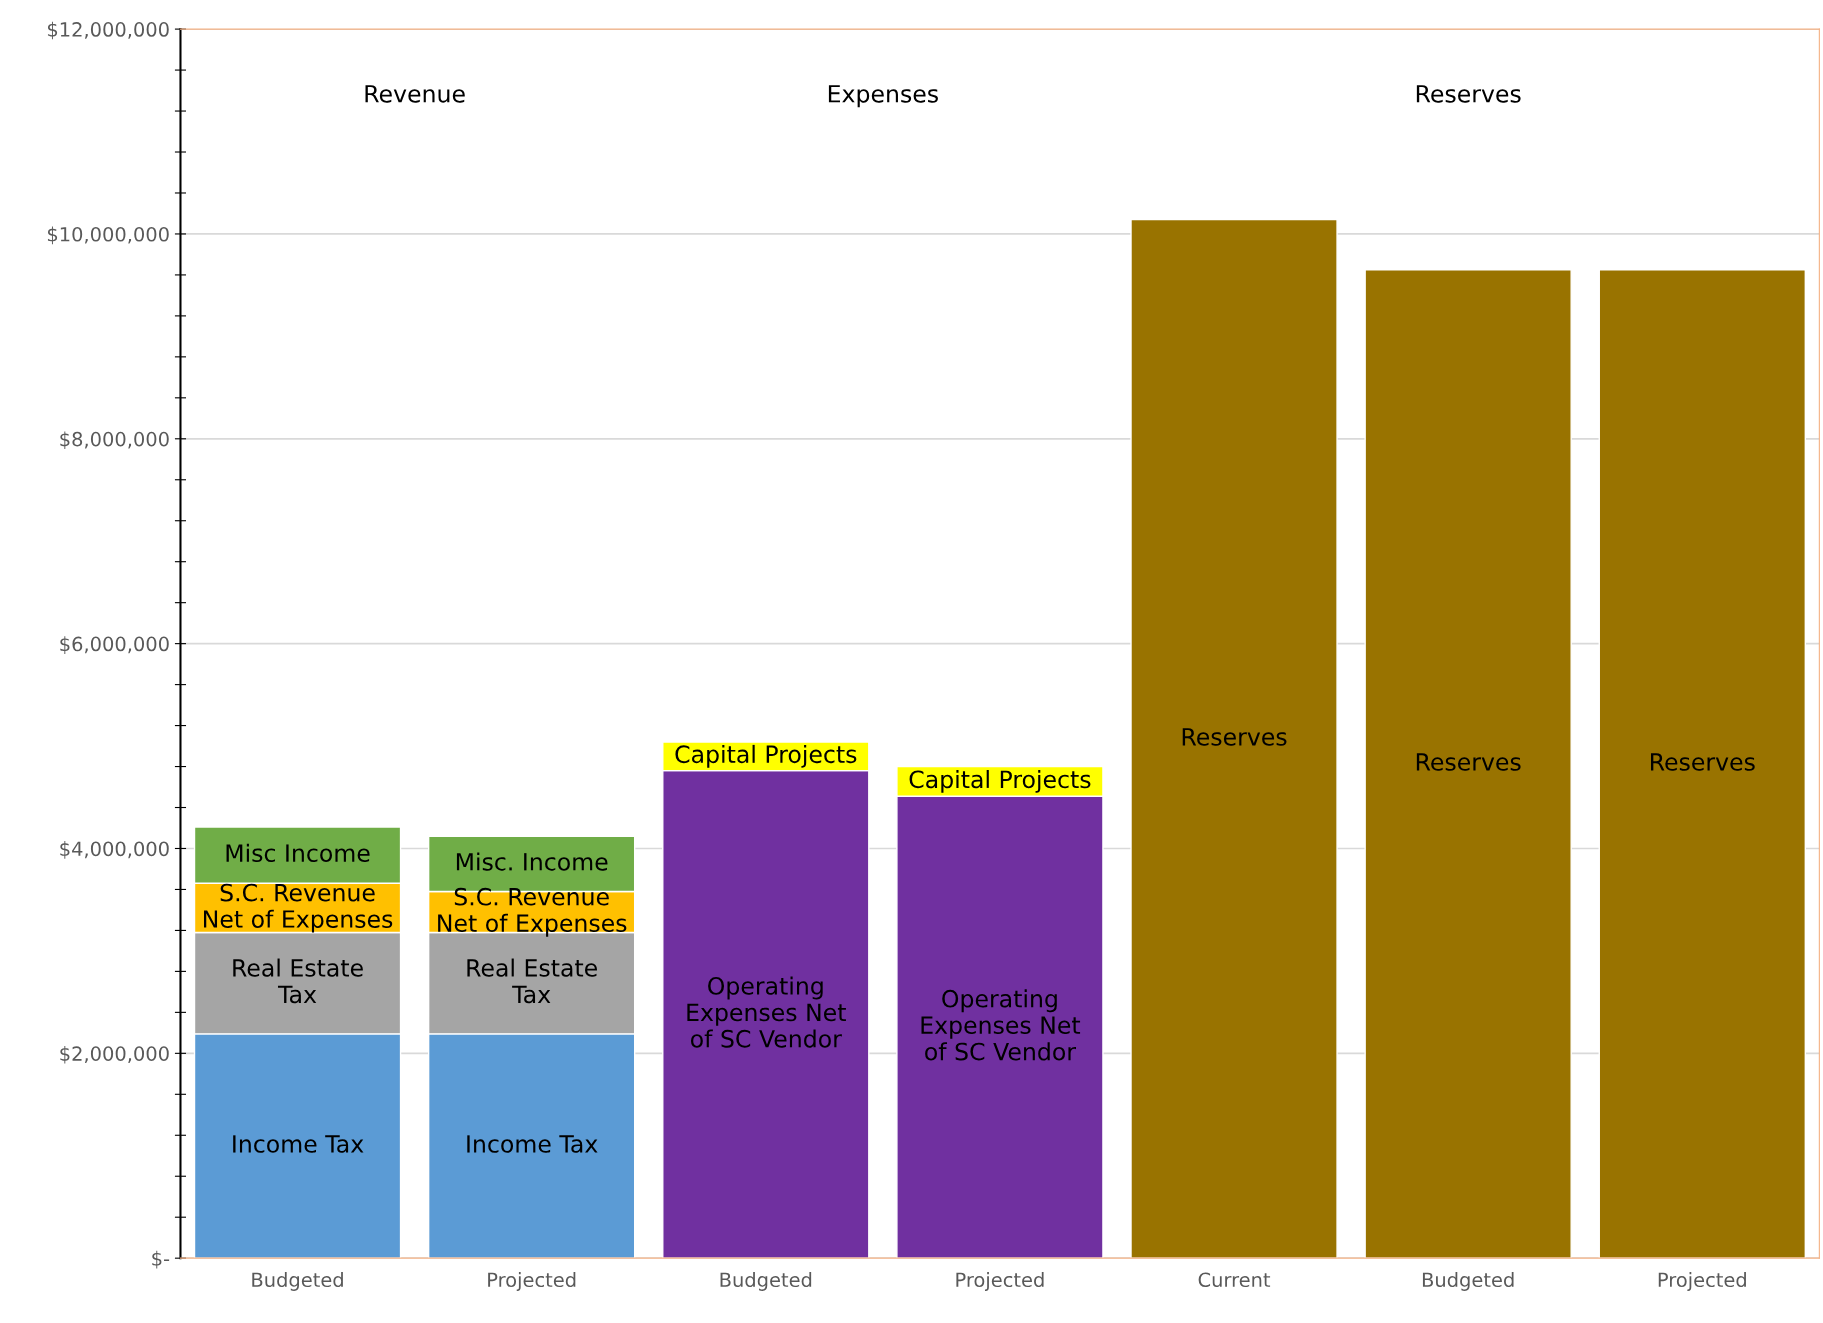 Image resolution: width=1823 pixels, height=1323 pixels. What do you see at coordinates (415, 94) in the screenshot?
I see `annotation: Revenue` at bounding box center [415, 94].